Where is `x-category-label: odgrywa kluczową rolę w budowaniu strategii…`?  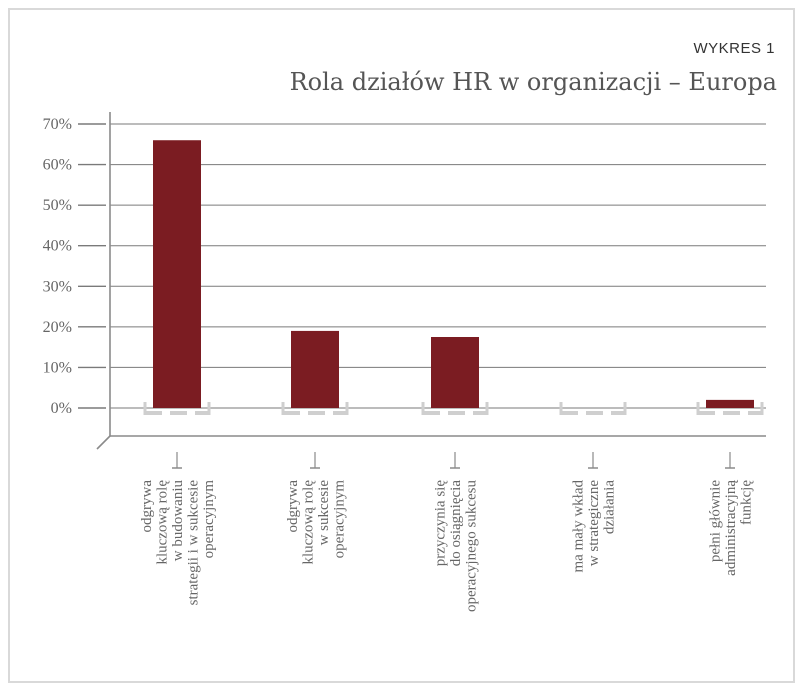
x-category-label: odgrywa kluczową rolę w budowaniu strategii… is located at coordinates (178, 543).